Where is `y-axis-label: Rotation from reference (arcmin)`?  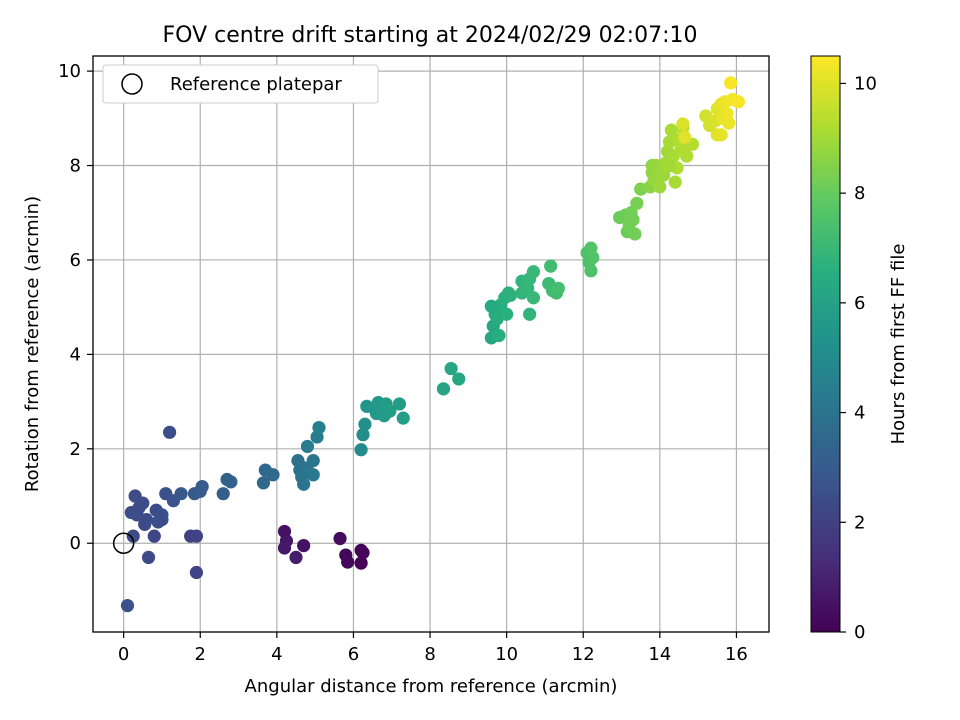 y-axis-label: Rotation from reference (arcmin) is located at coordinates (32, 344).